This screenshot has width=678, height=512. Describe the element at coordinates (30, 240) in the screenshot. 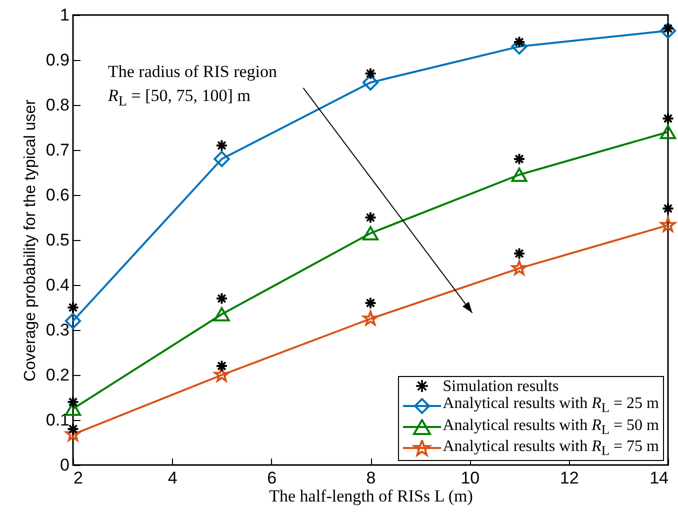

I see `y-axis-title: Coverage probability for the typical user` at that location.